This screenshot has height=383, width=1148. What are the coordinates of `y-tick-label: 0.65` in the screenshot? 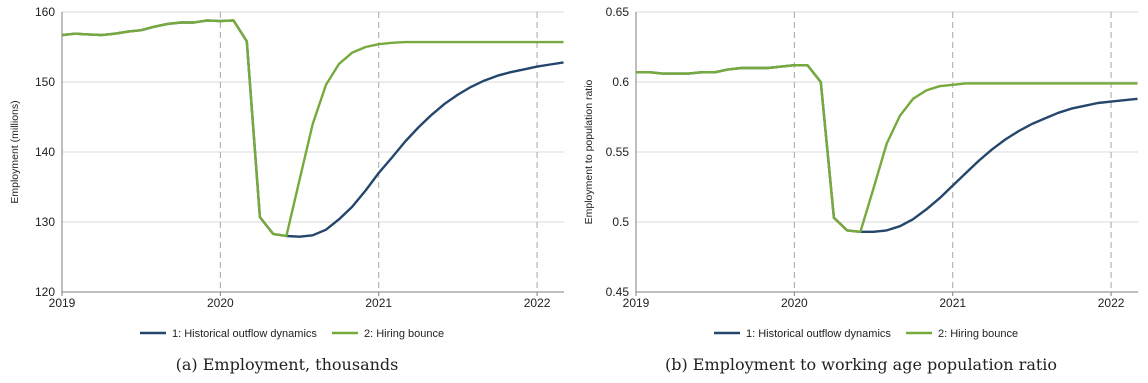 It's located at (618, 12).